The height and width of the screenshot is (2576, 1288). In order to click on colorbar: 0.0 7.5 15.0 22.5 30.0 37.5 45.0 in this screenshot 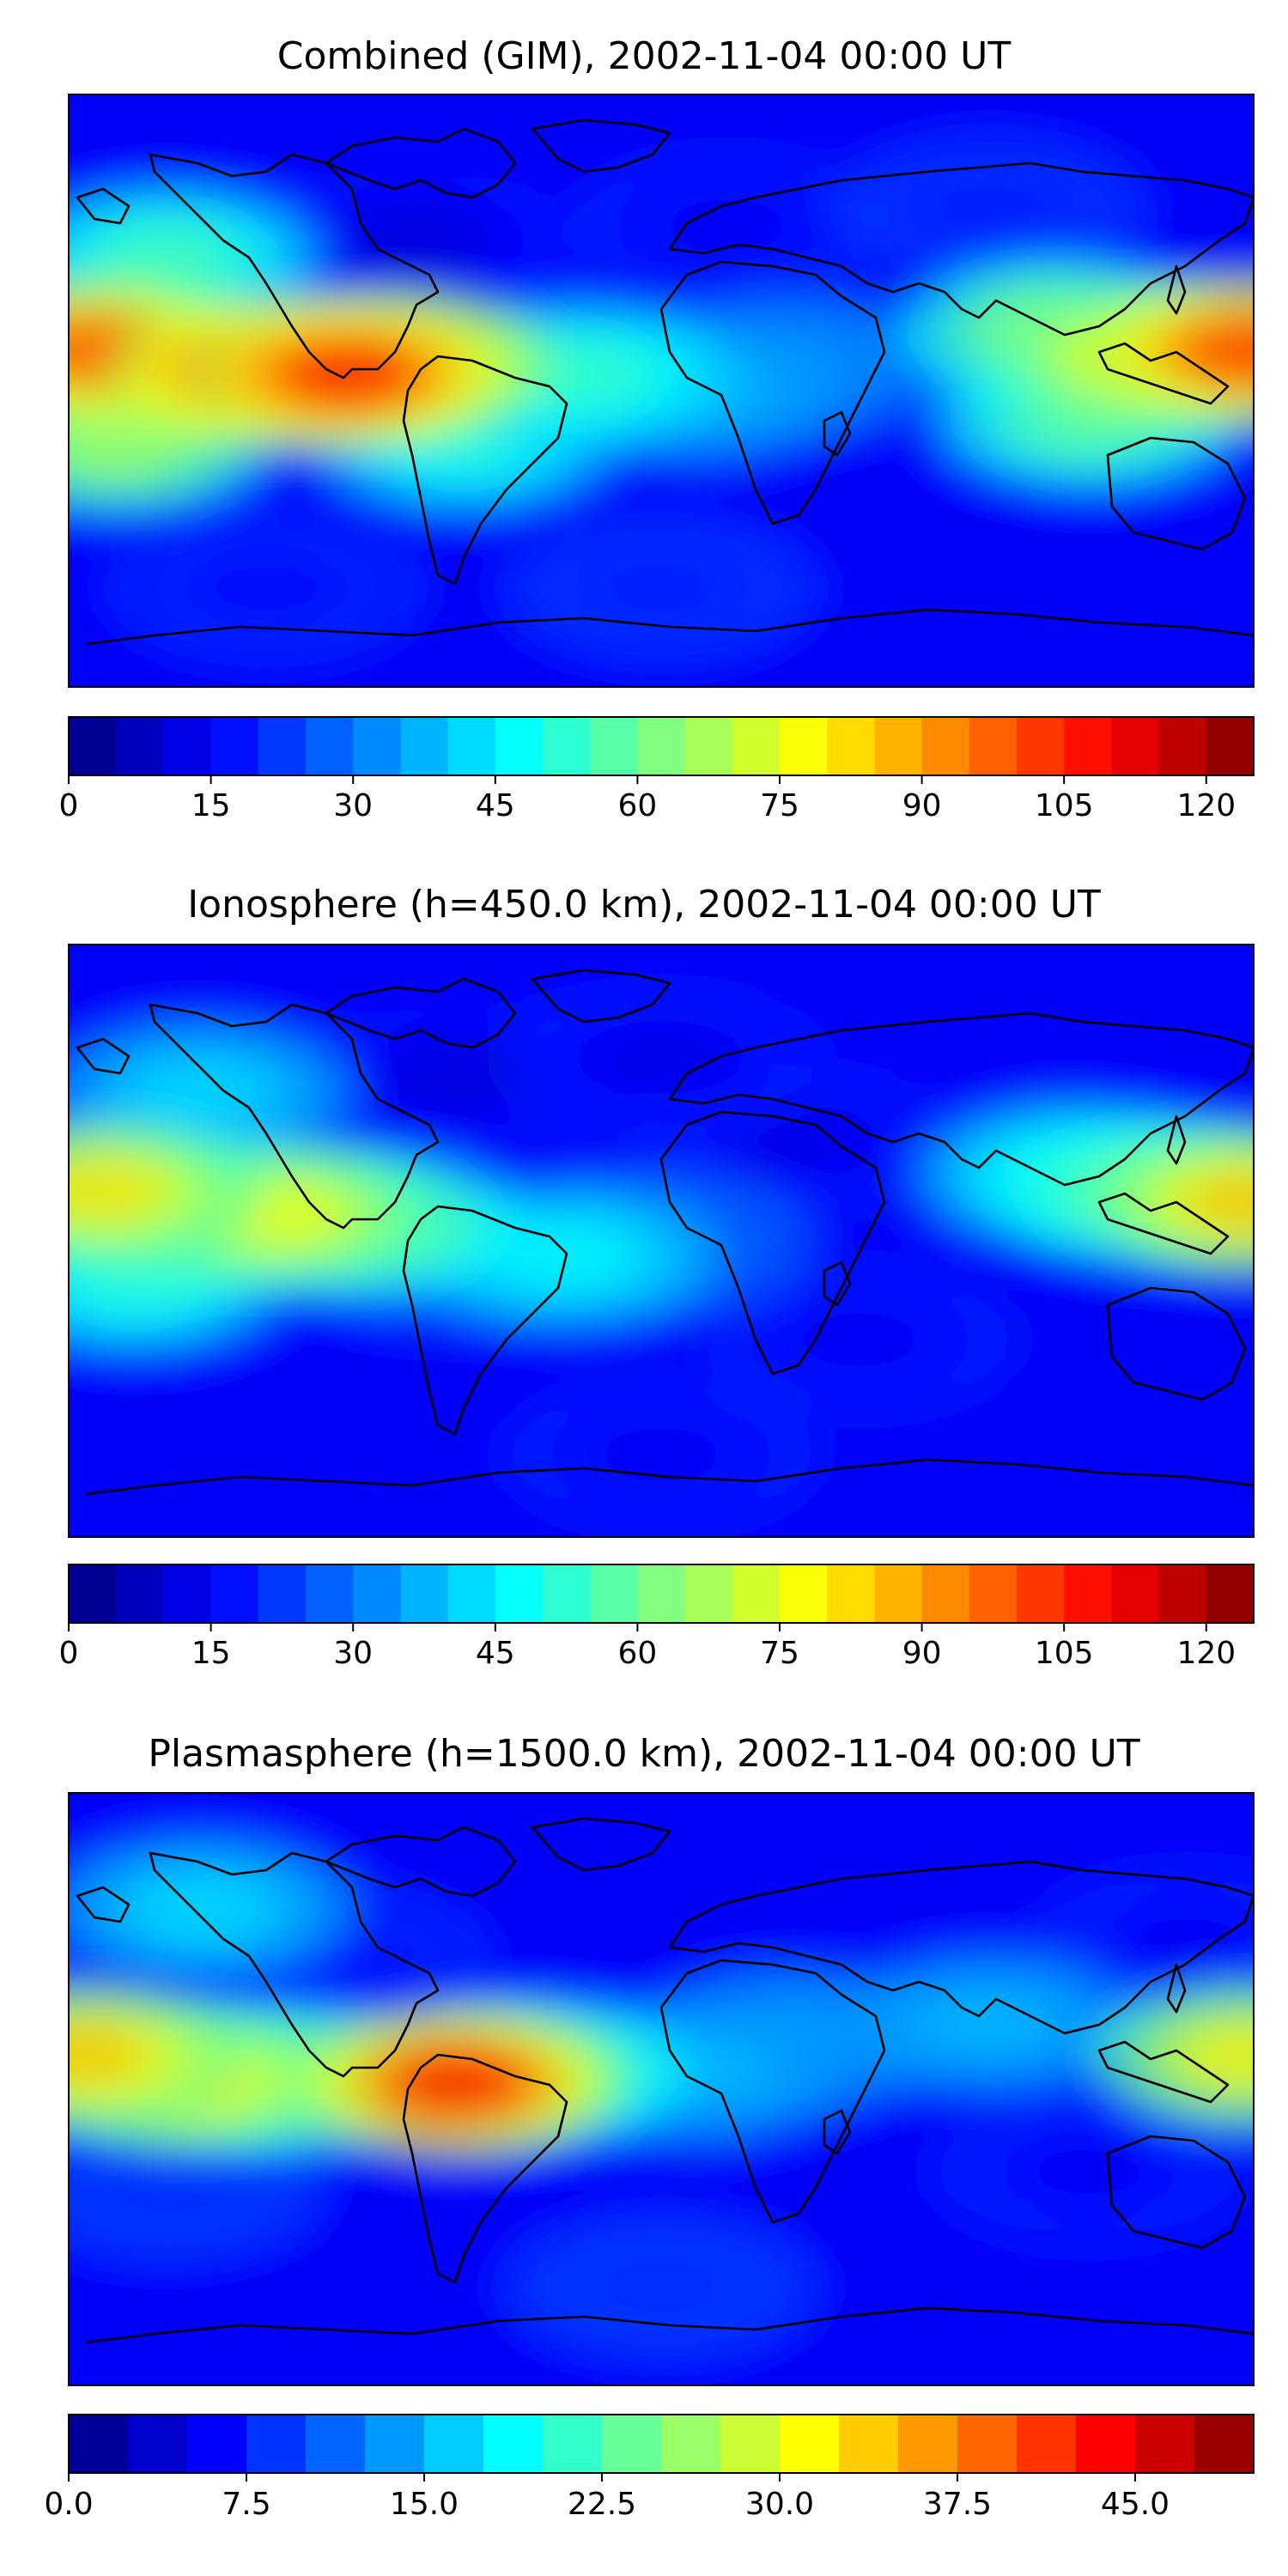, I will do `click(649, 2468)`.